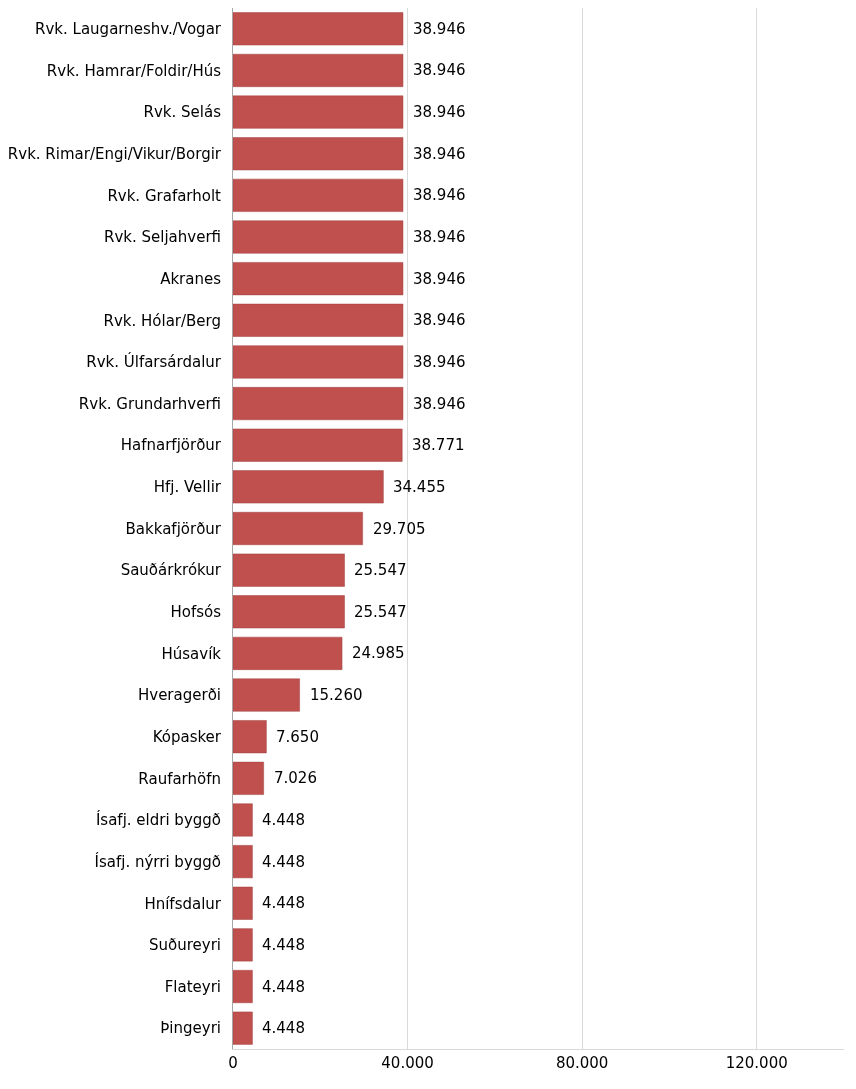 This screenshot has width=856, height=1089. I want to click on y-tick-label: Hnífsdalur, so click(183, 903).